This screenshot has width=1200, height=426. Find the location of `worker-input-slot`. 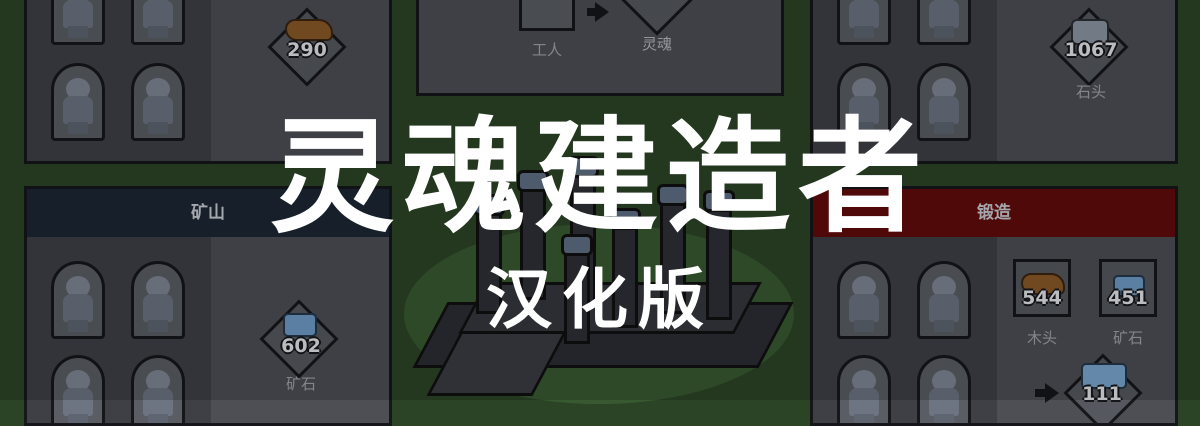

worker-input-slot is located at coordinates (547, 15).